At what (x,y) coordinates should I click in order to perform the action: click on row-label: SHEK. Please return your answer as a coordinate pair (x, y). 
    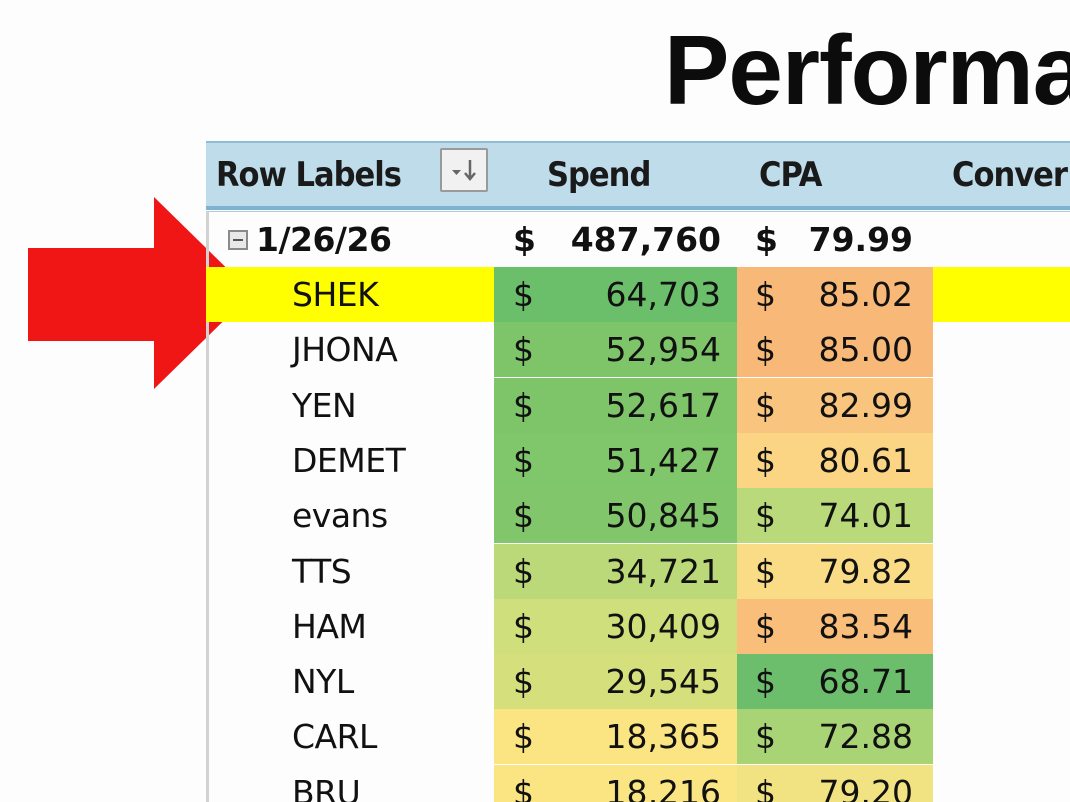
    Looking at the image, I should click on (335, 294).